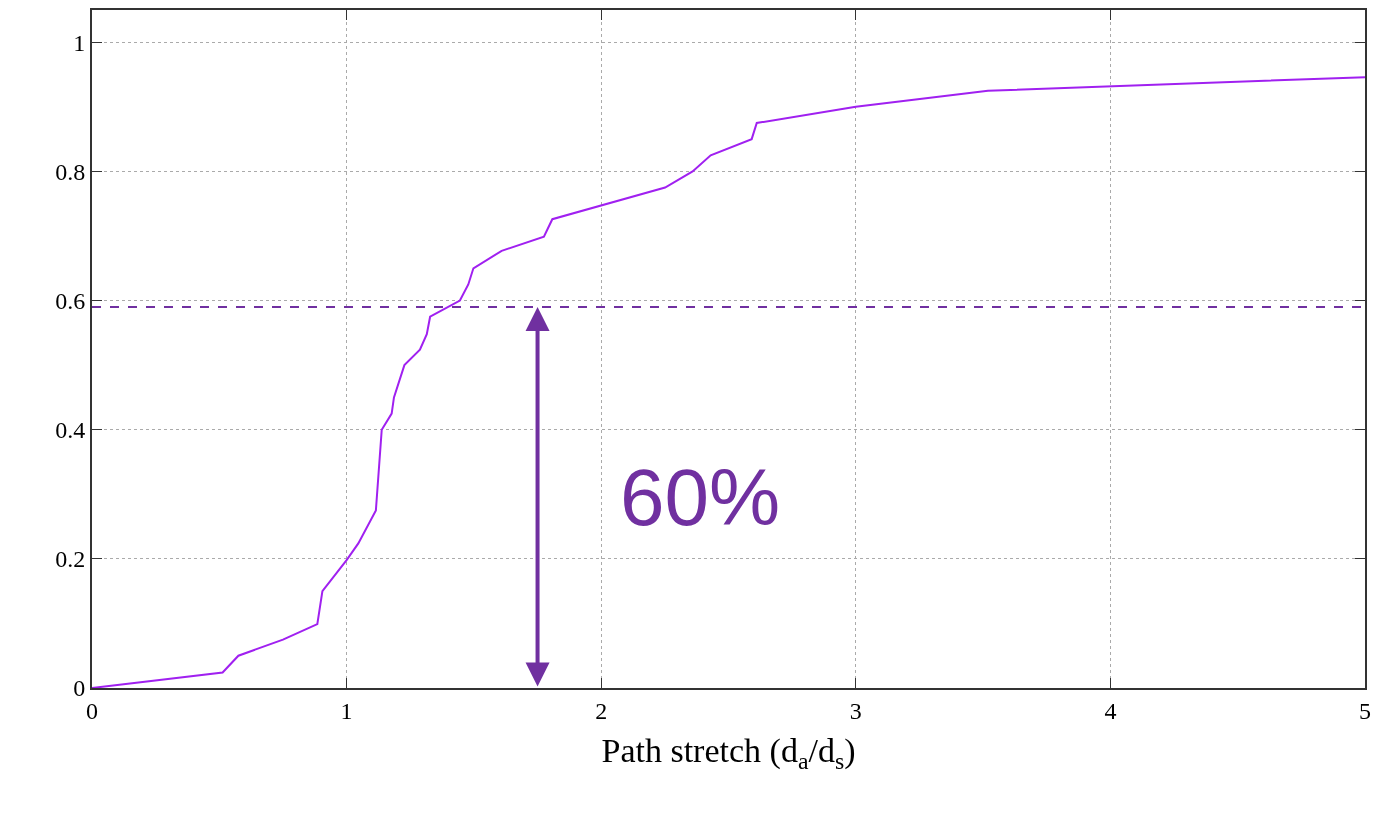 This screenshot has height=829, width=1397. What do you see at coordinates (346, 710) in the screenshot?
I see `x-tick-label: 1` at bounding box center [346, 710].